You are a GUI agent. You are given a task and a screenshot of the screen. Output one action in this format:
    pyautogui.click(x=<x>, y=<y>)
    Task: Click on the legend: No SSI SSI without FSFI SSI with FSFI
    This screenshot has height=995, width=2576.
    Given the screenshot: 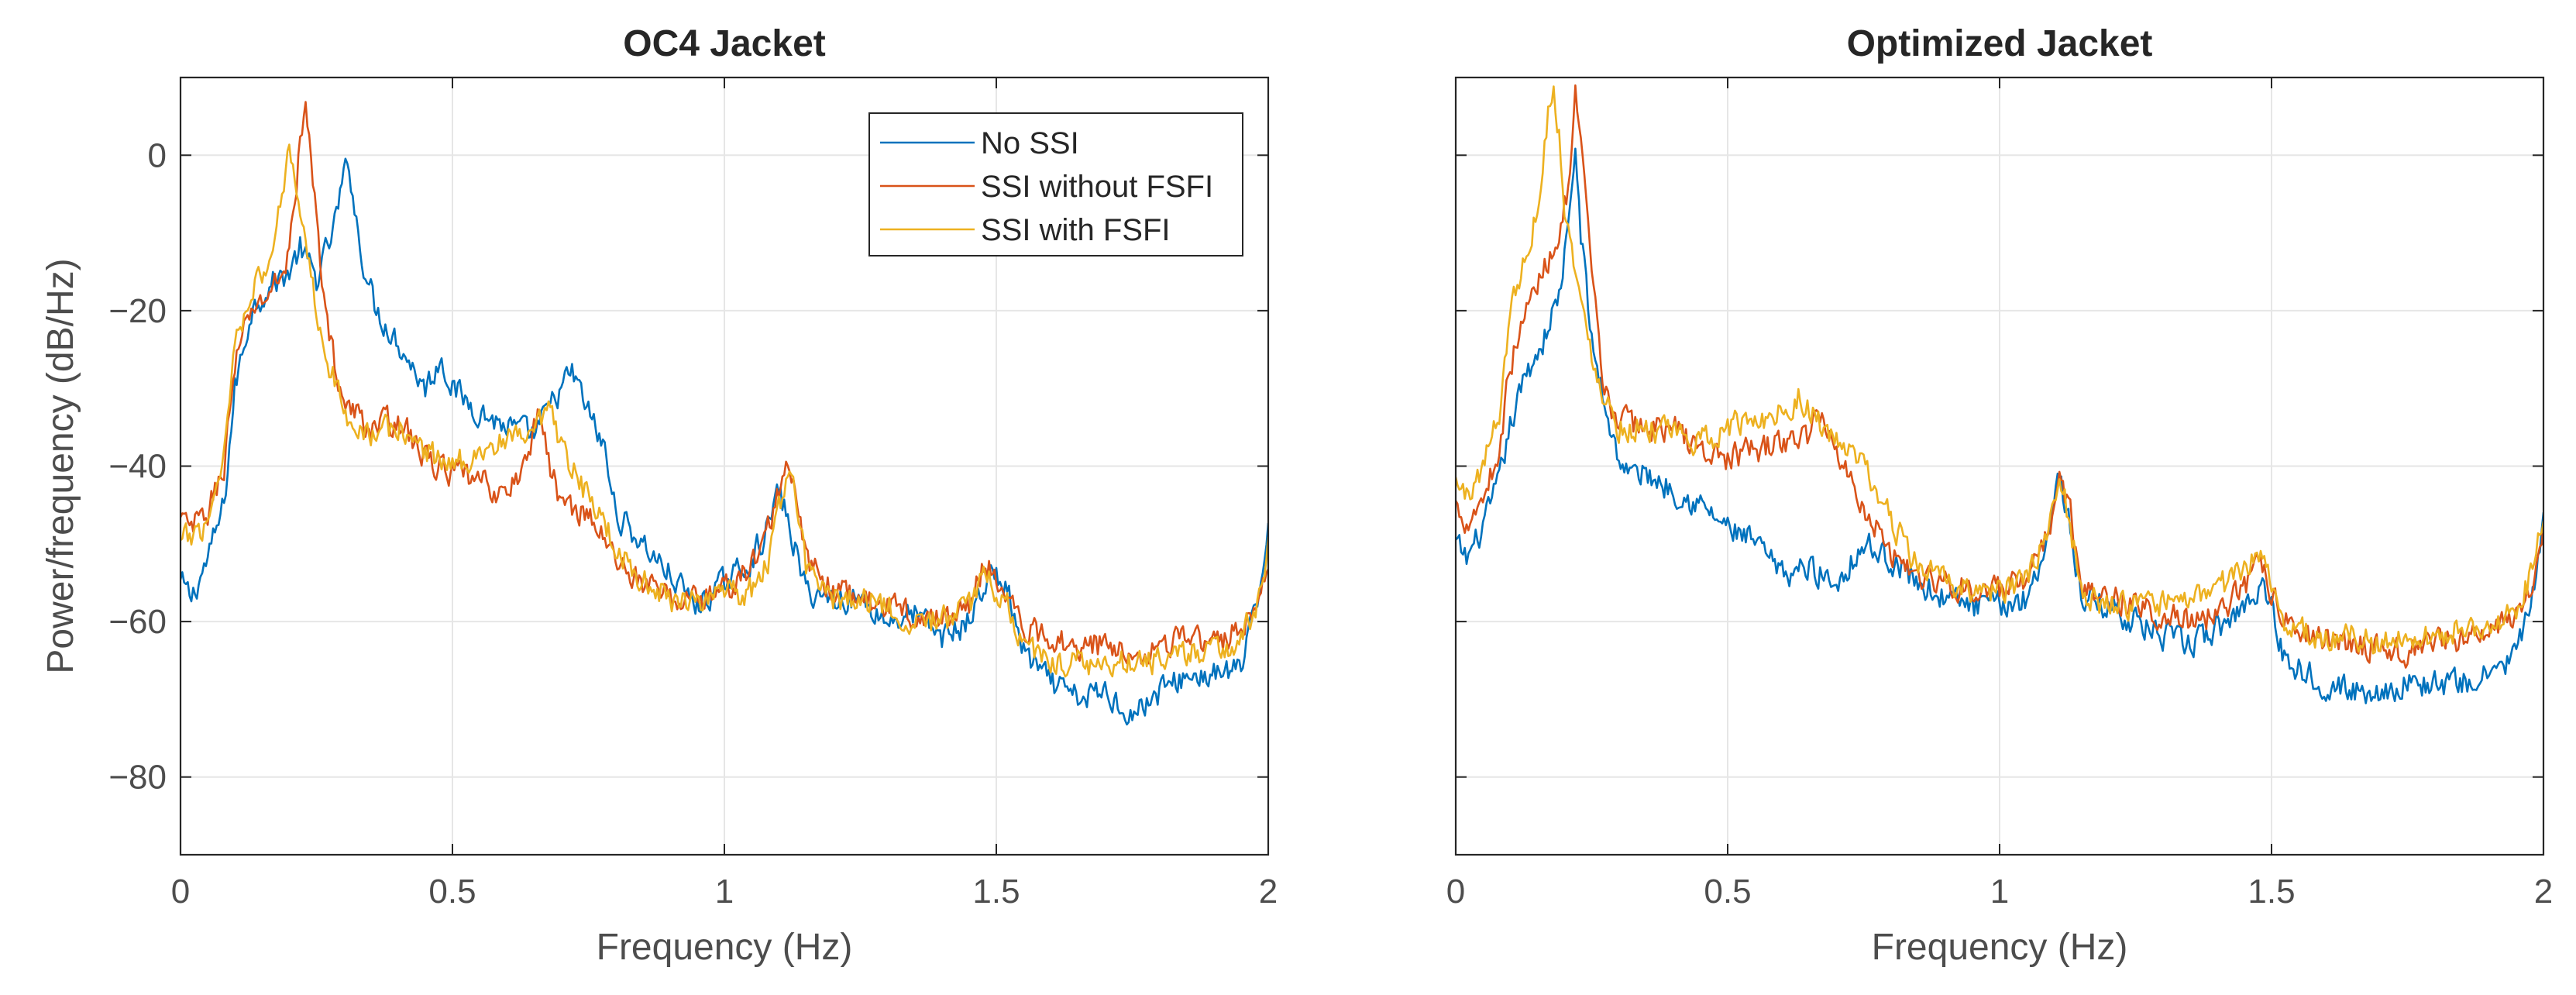 What is the action you would take?
    pyautogui.click(x=1055, y=184)
    